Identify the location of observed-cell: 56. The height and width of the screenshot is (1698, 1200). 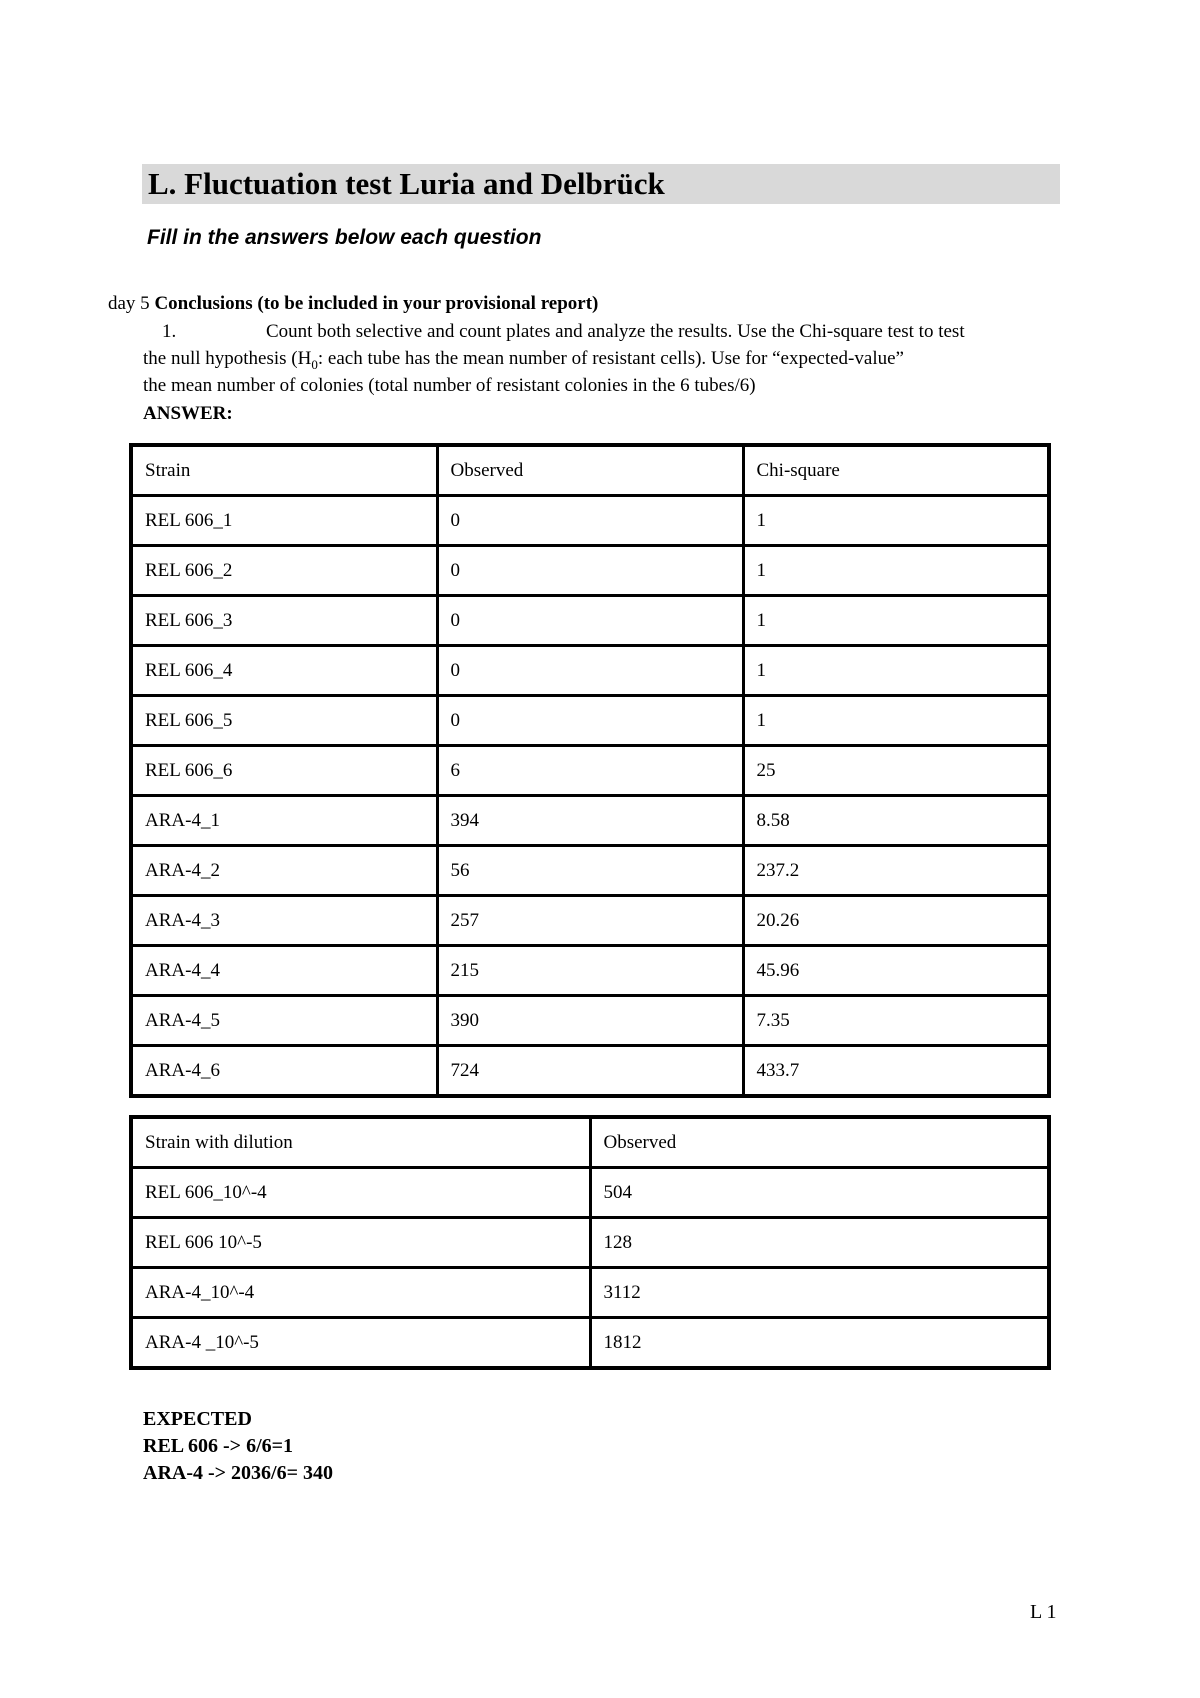
(590, 870).